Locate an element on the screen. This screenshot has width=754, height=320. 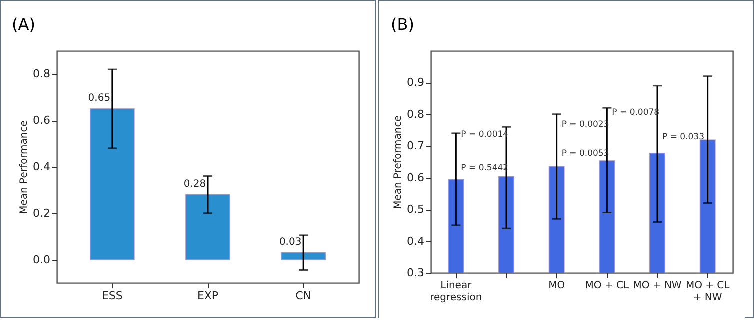
y-tick-label: 0.0 is located at coordinates (41, 259).